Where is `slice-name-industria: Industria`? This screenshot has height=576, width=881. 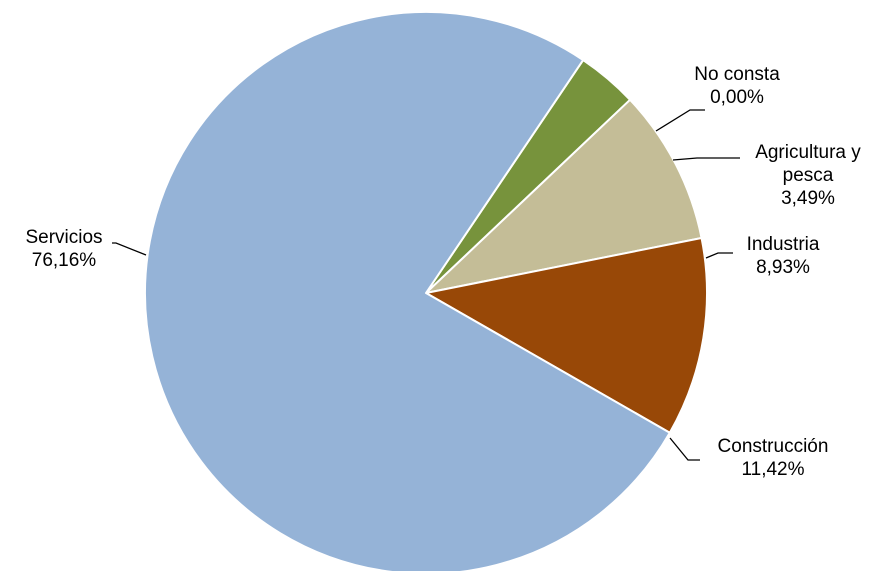 slice-name-industria: Industria is located at coordinates (783, 244).